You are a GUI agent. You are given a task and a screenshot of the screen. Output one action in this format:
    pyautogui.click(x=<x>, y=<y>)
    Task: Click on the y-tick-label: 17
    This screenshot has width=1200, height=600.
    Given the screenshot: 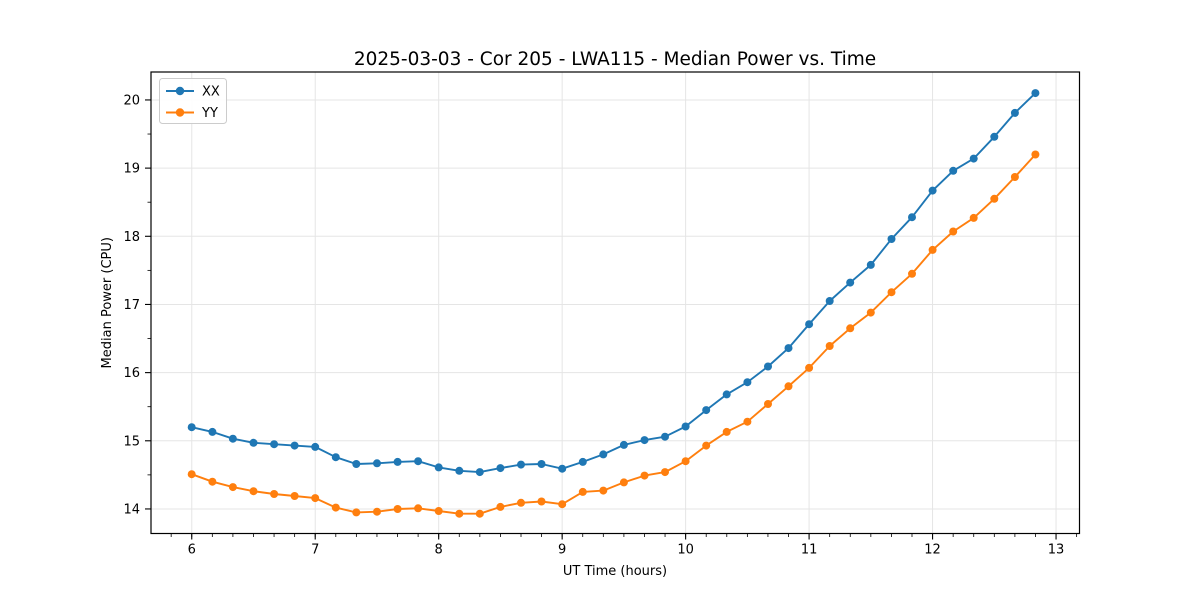 What is the action you would take?
    pyautogui.click(x=131, y=305)
    